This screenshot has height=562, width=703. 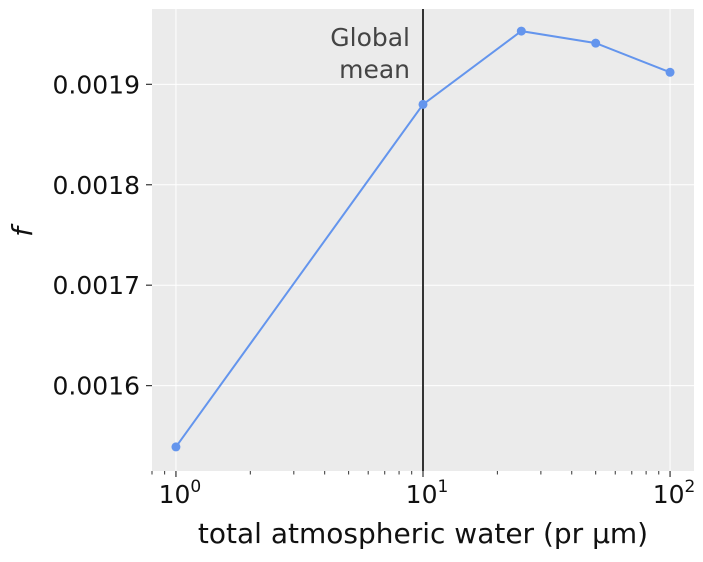 What do you see at coordinates (96, 235) in the screenshot?
I see `y-tick-labels: 0.0016 0.0017 0.0018 0.0019` at bounding box center [96, 235].